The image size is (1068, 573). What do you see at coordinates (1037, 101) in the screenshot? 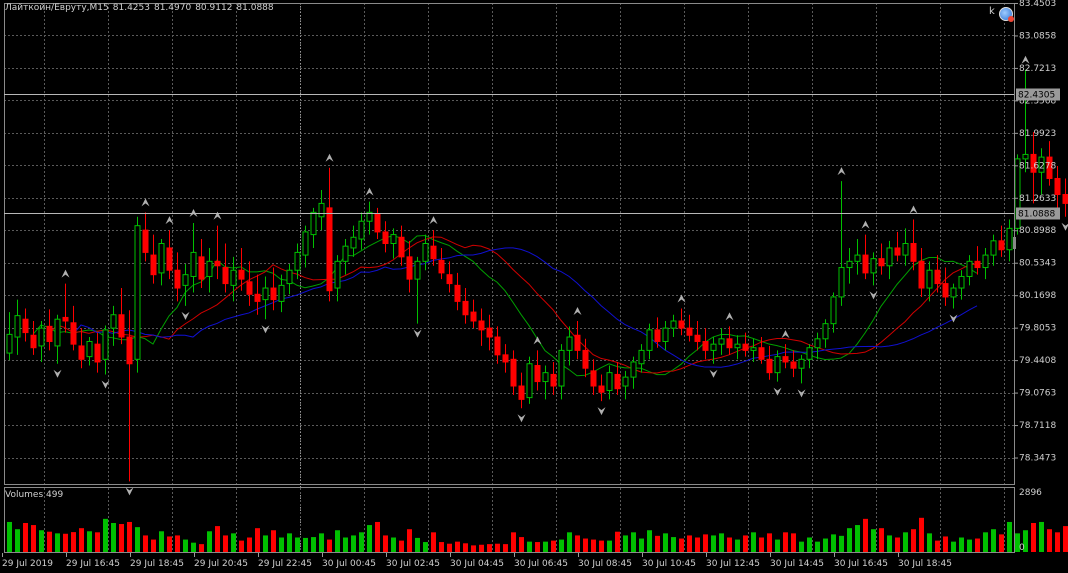
I see `price-tick-label: 82.3568` at bounding box center [1037, 101].